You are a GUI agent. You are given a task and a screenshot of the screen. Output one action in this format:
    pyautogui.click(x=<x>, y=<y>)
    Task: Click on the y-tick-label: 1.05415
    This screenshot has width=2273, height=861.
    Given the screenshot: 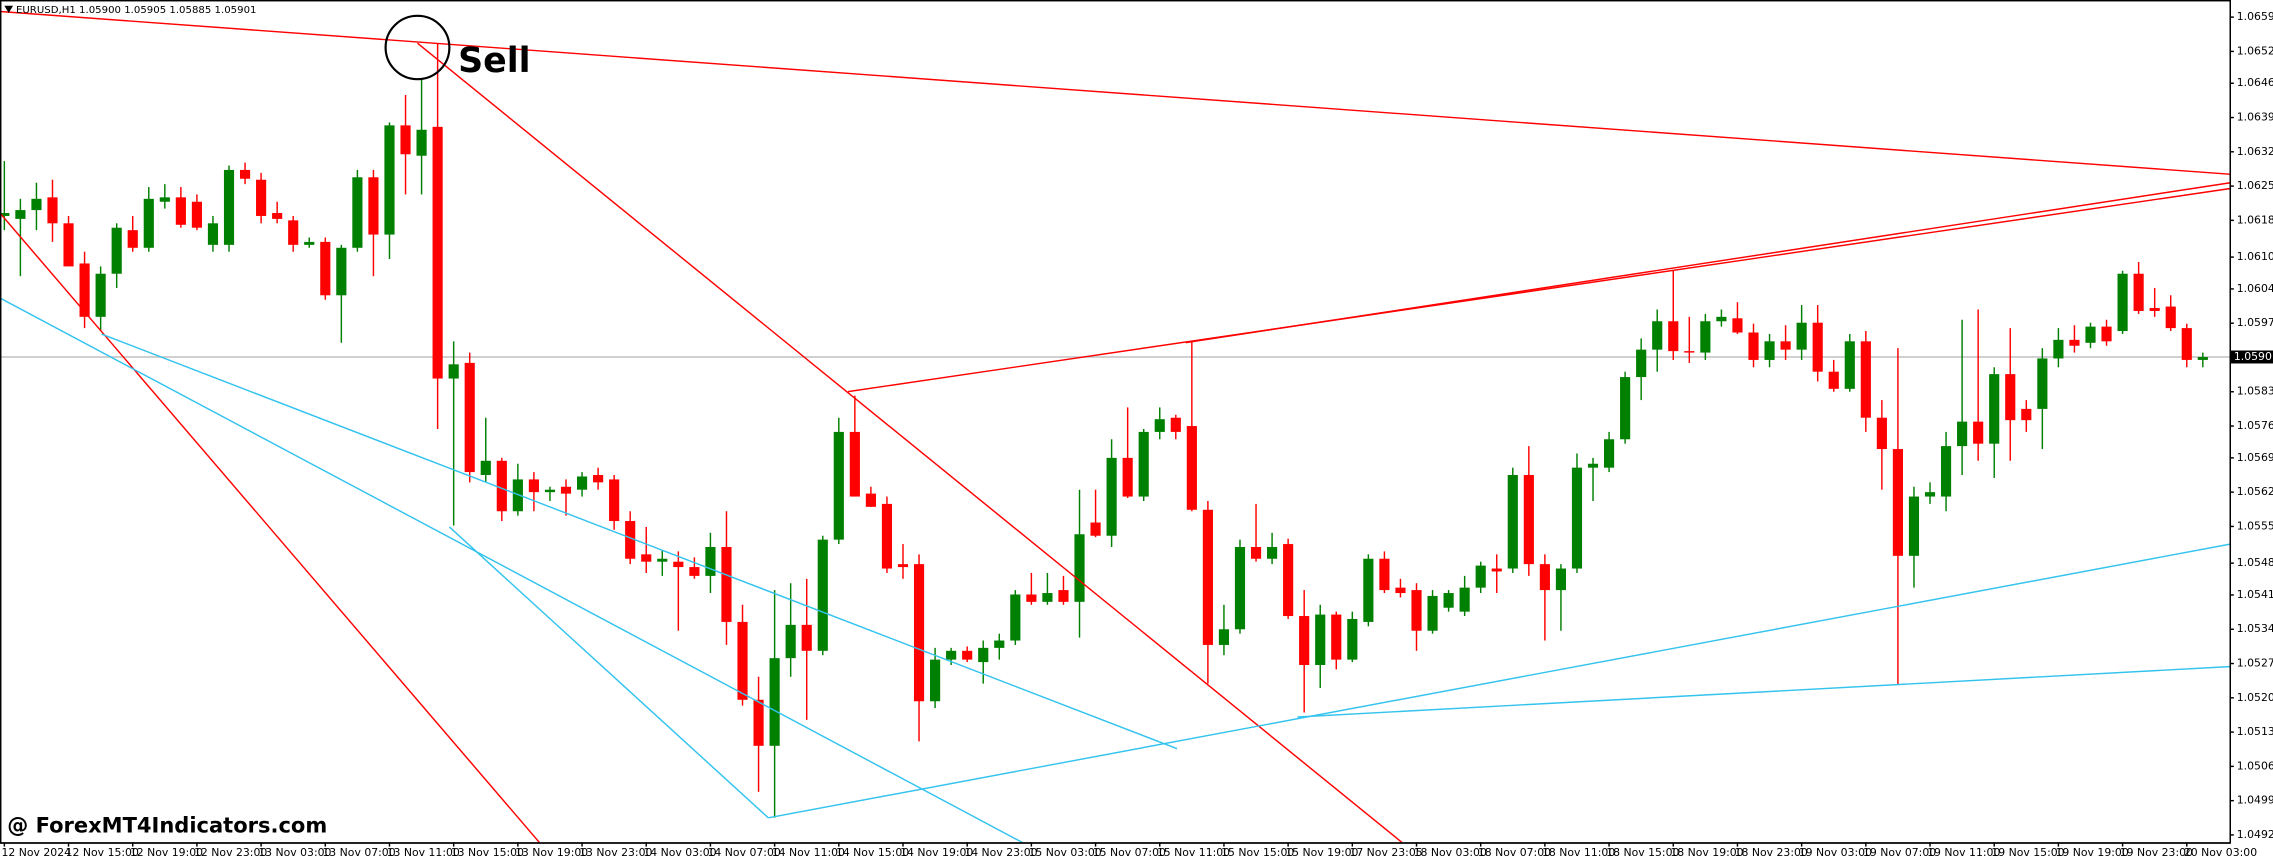 What is the action you would take?
    pyautogui.click(x=2255, y=594)
    